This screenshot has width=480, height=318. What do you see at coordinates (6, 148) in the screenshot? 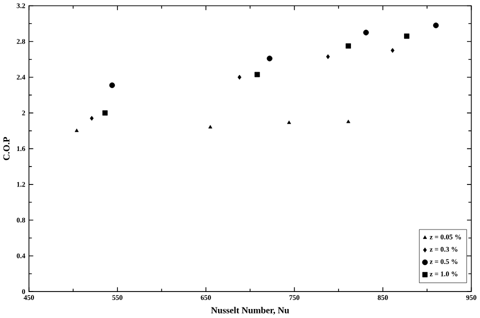
I see `y-axis-title: C.O.P` at bounding box center [6, 148].